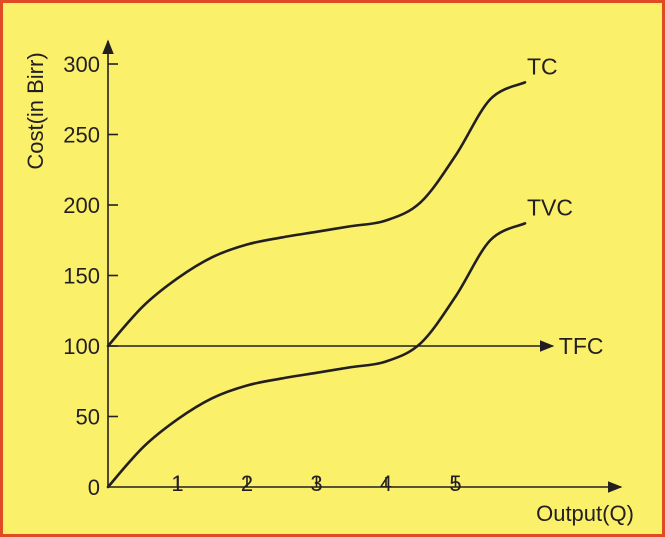  What do you see at coordinates (81, 64) in the screenshot?
I see `y-tick-label: 300` at bounding box center [81, 64].